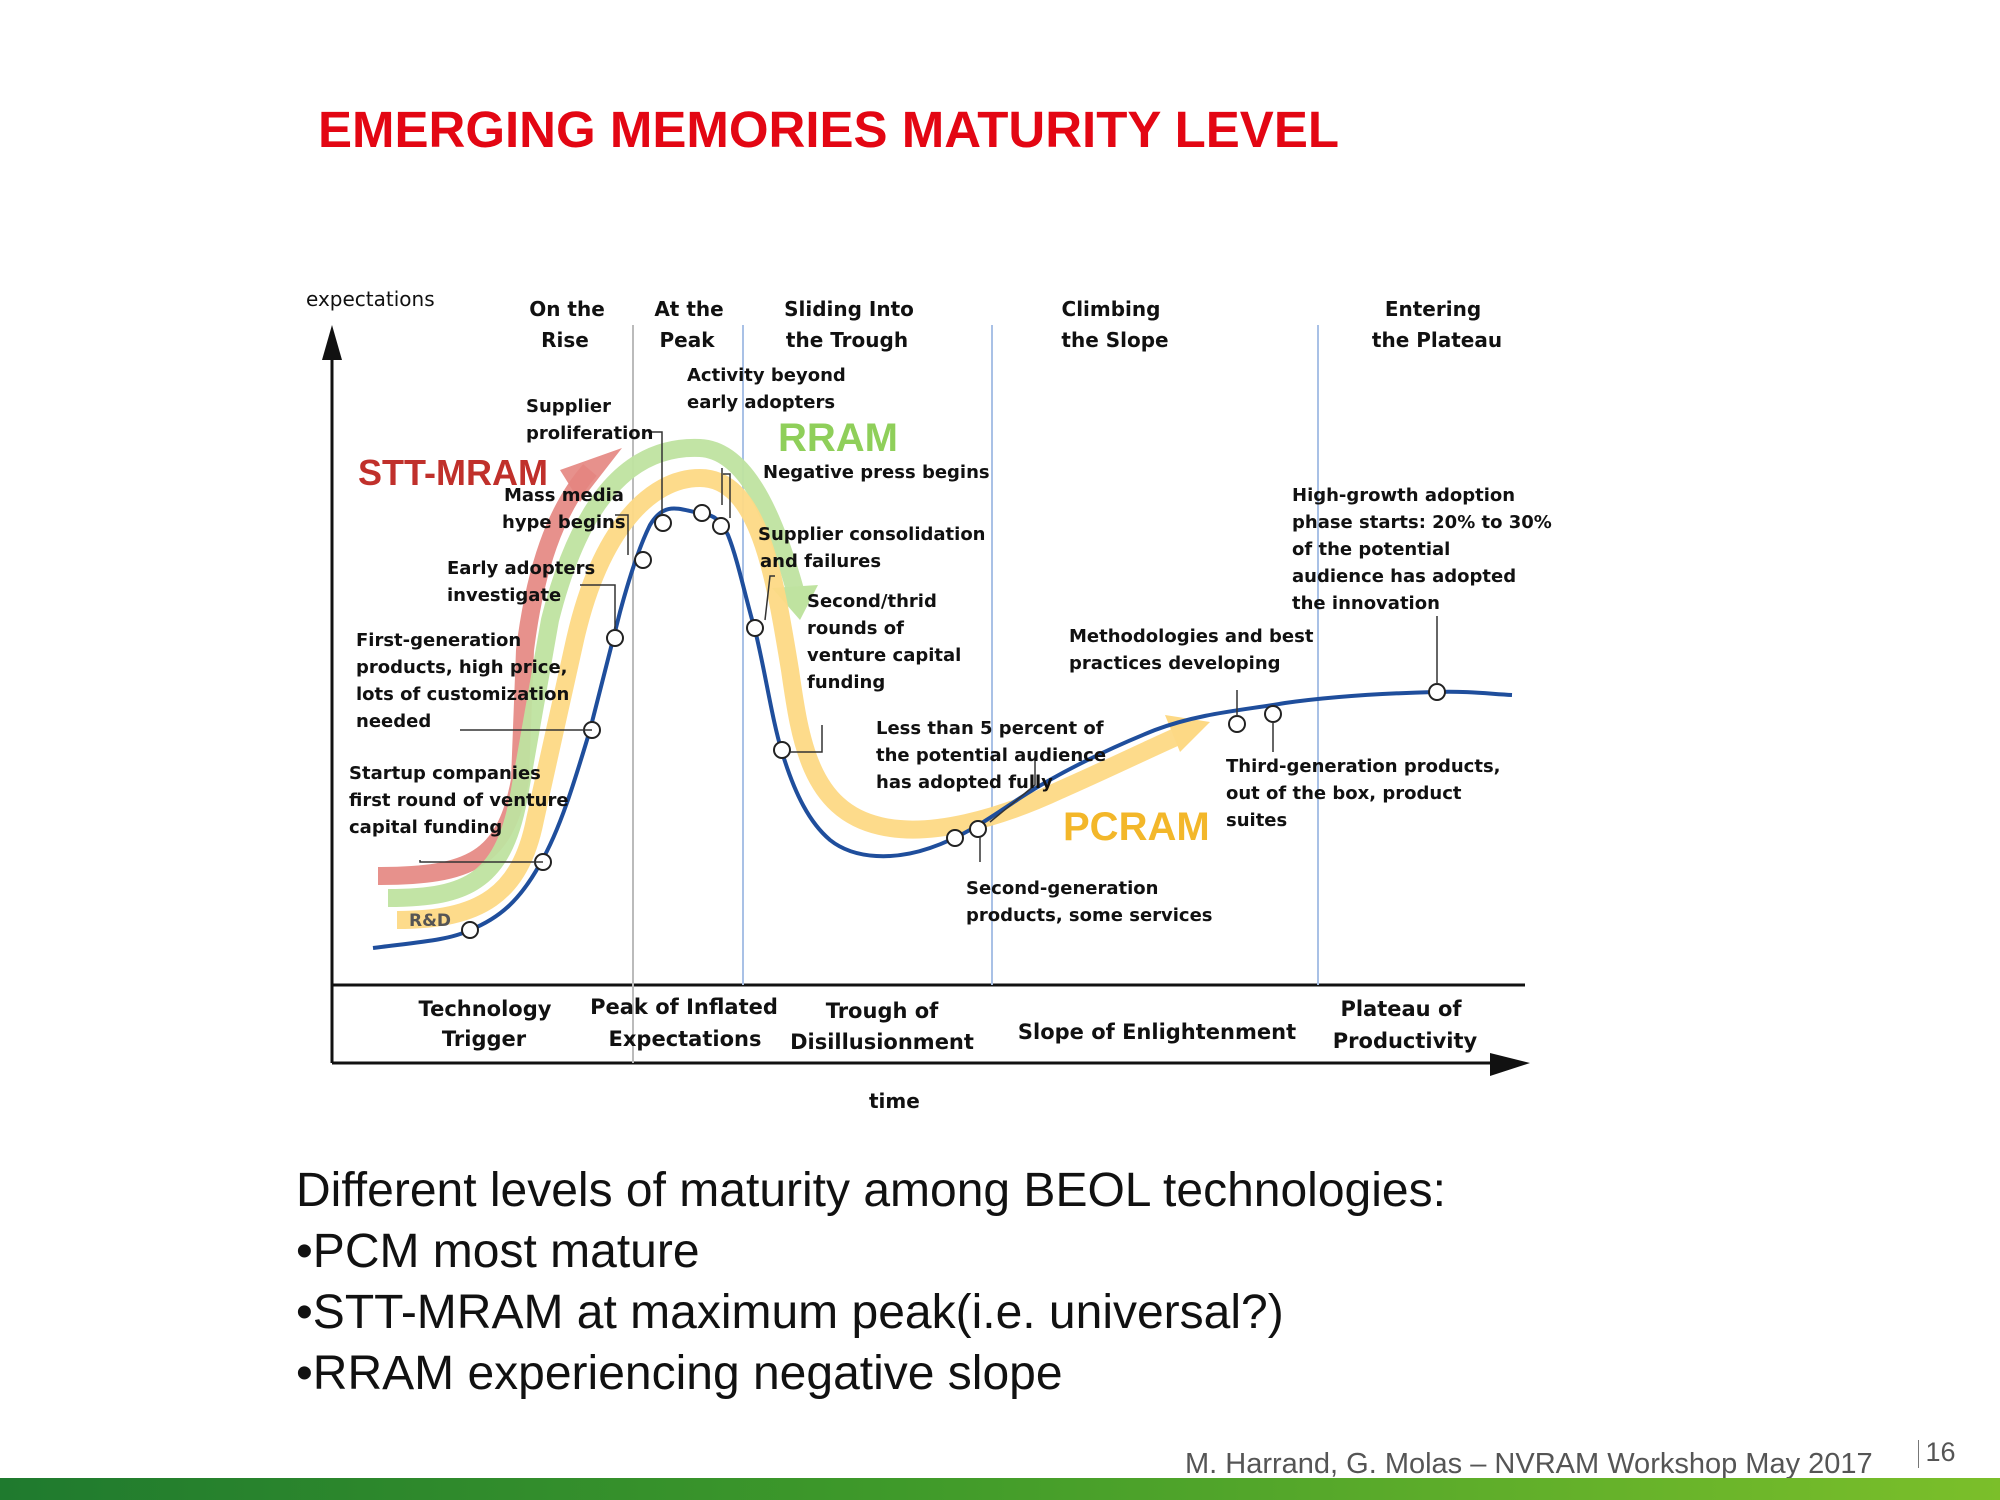 The height and width of the screenshot is (1500, 2000). Describe the element at coordinates (978, 829) in the screenshot. I see `marker-second-gen` at that location.